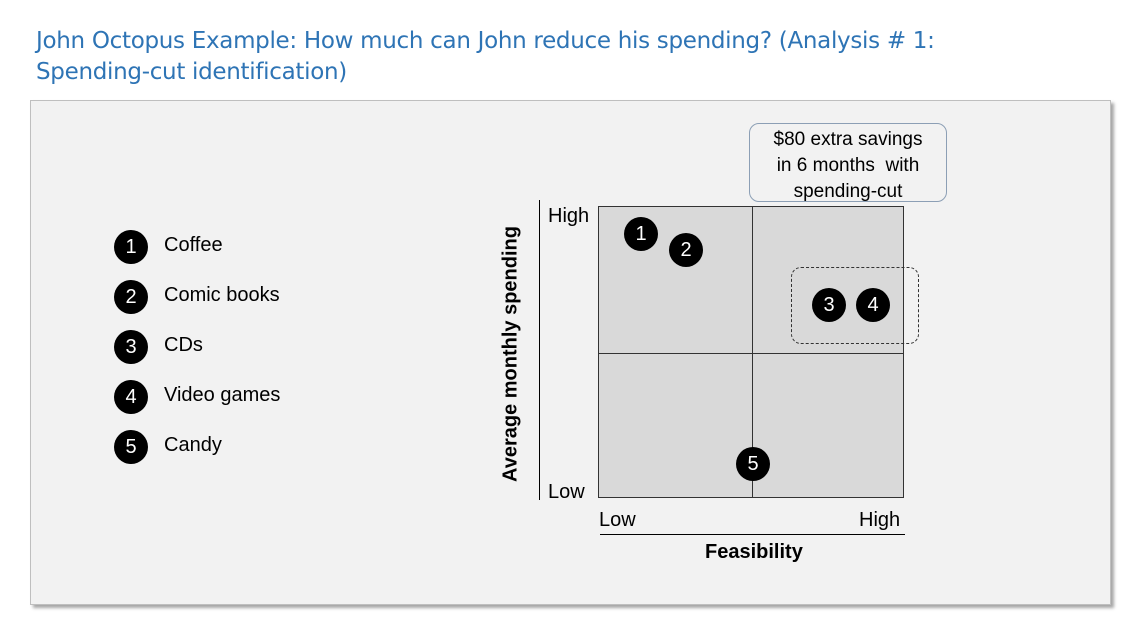  What do you see at coordinates (131, 297) in the screenshot?
I see `legend-number-2: 2` at bounding box center [131, 297].